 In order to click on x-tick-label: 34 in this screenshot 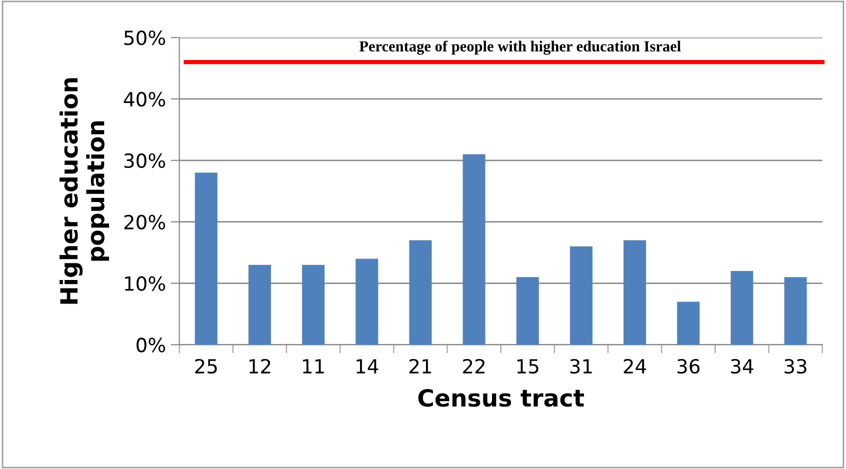, I will do `click(742, 366)`.